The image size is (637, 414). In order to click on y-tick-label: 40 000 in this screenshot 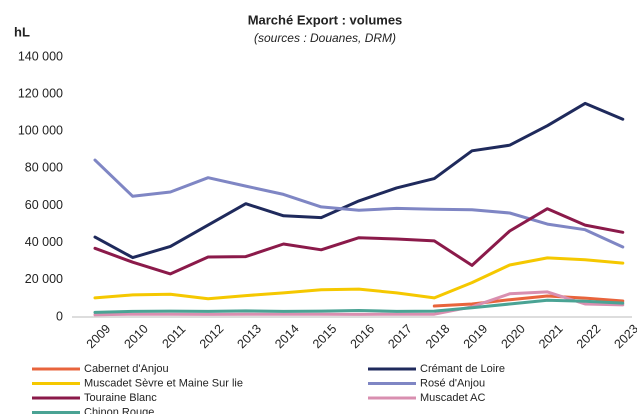, I will do `click(44, 242)`.